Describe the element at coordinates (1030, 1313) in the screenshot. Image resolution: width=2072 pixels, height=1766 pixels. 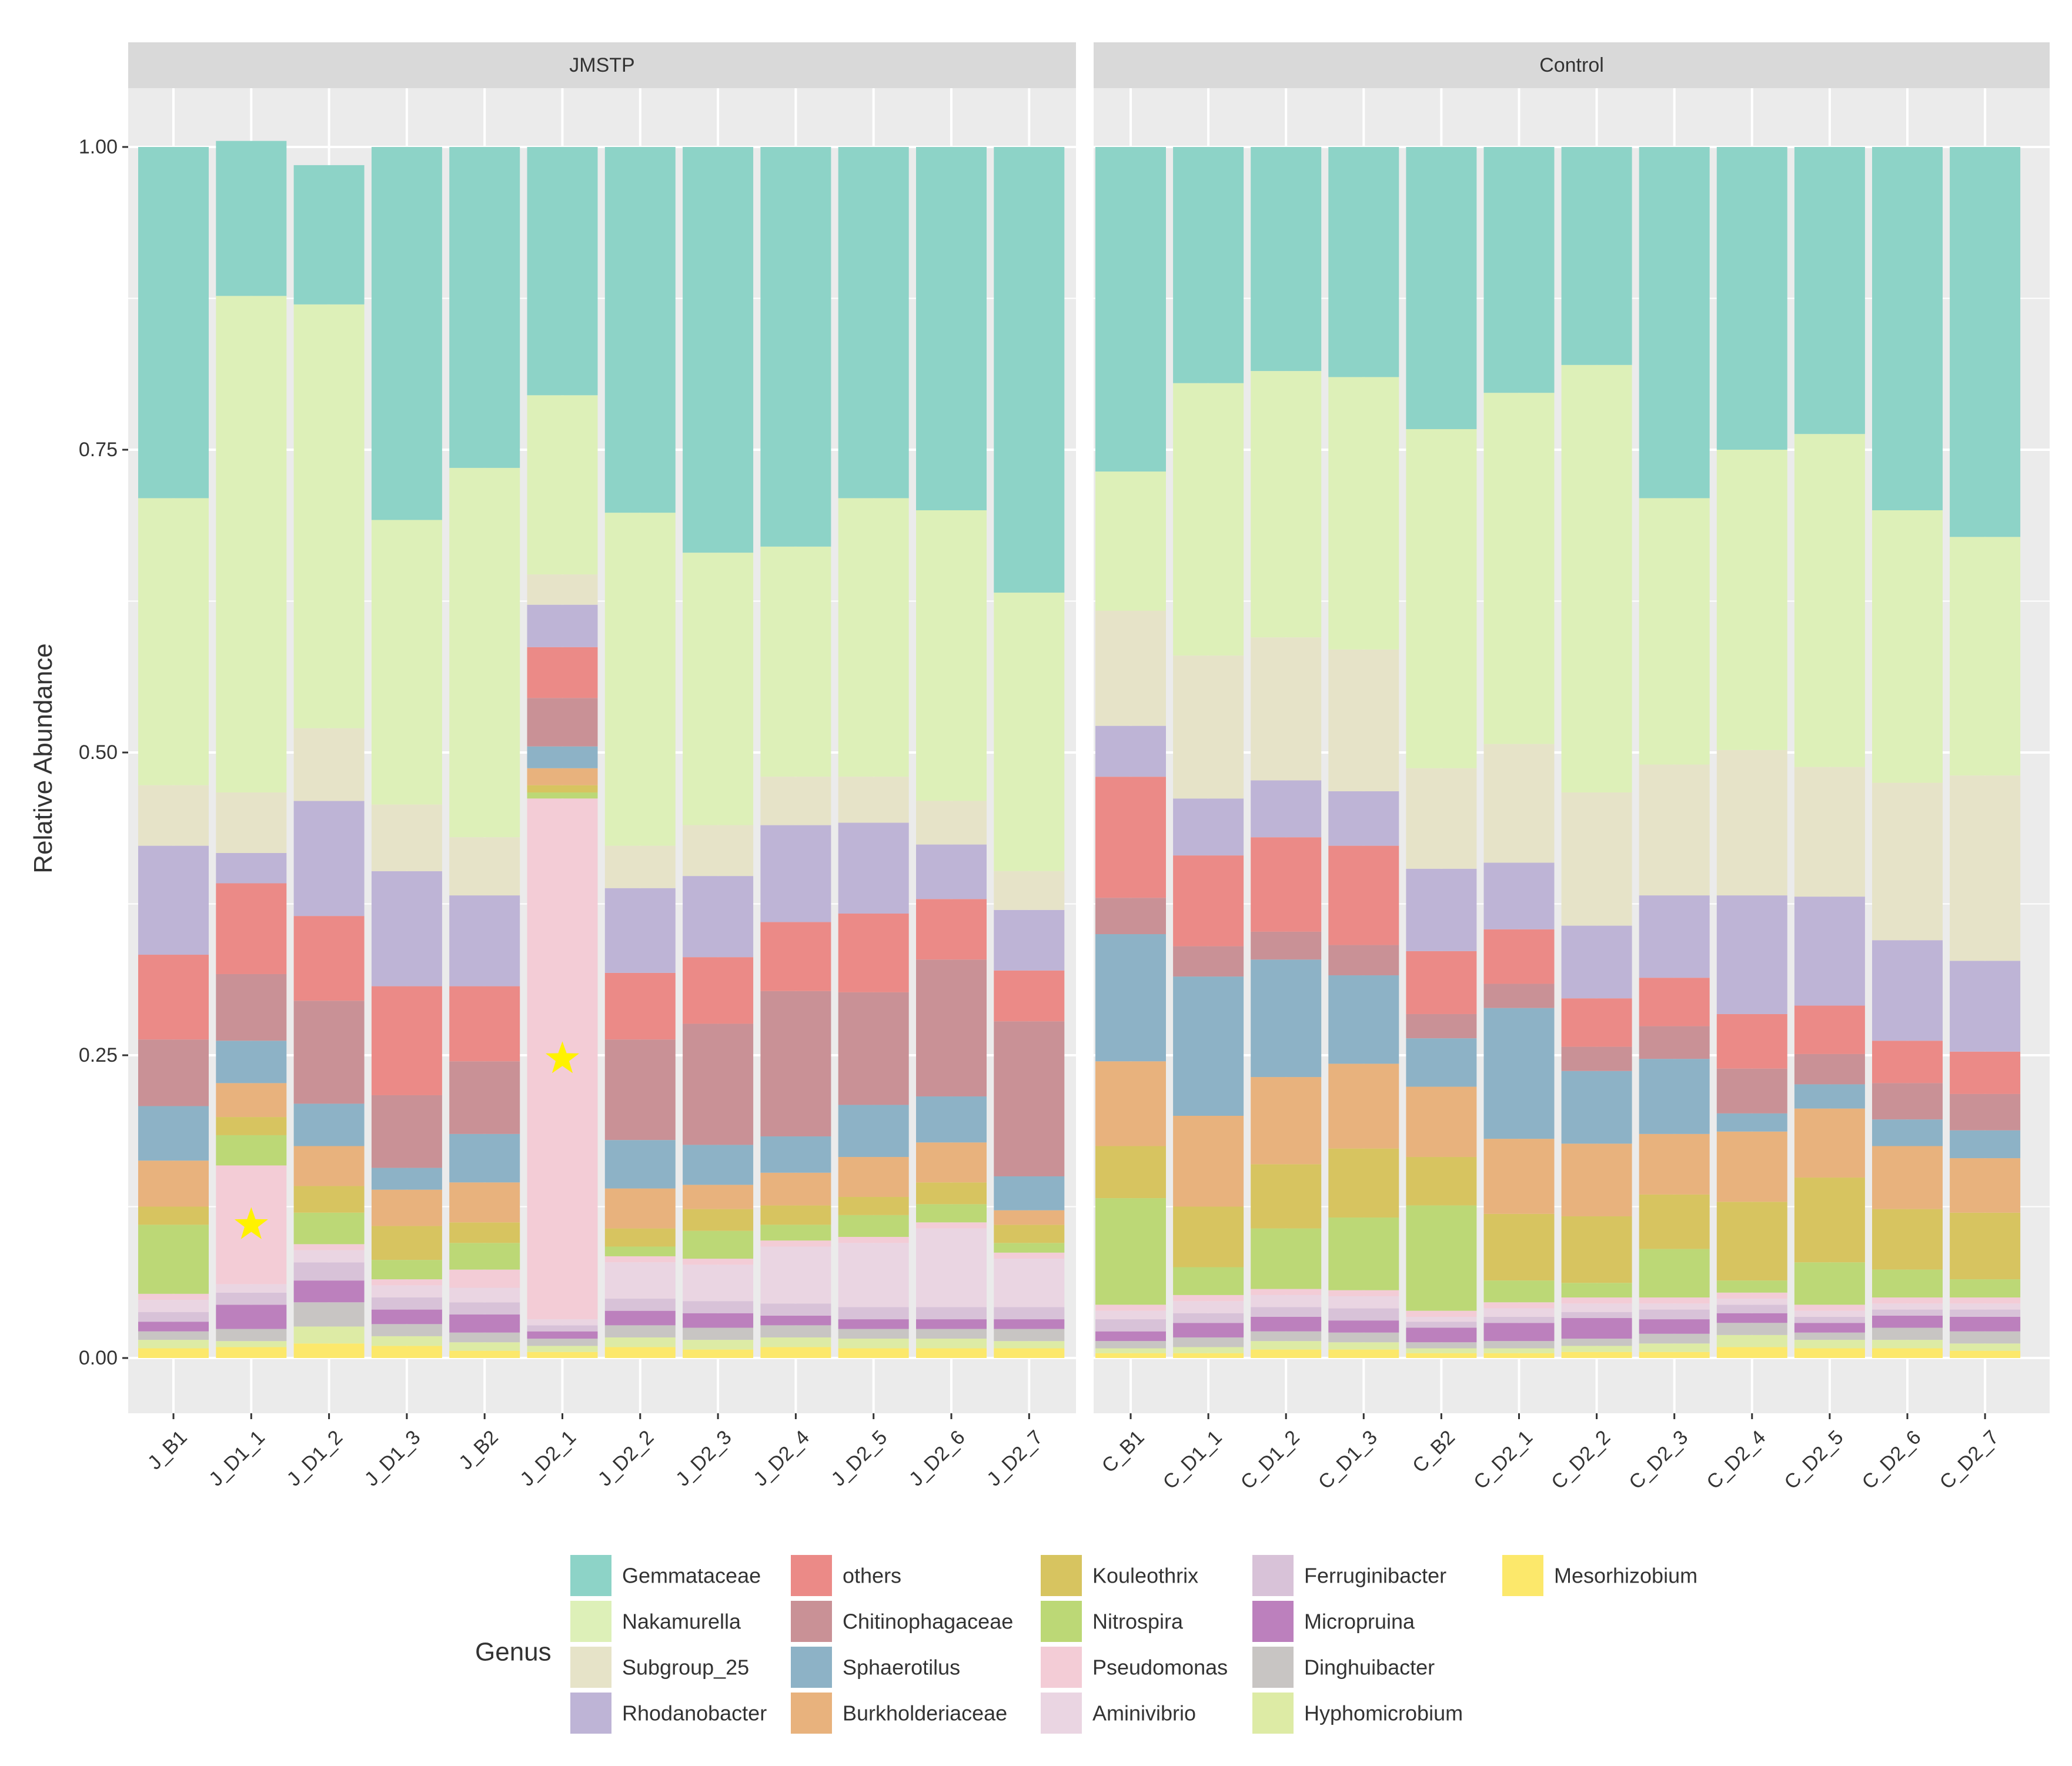
I see `segment-J_D2_7-Ferruginibacter` at that location.